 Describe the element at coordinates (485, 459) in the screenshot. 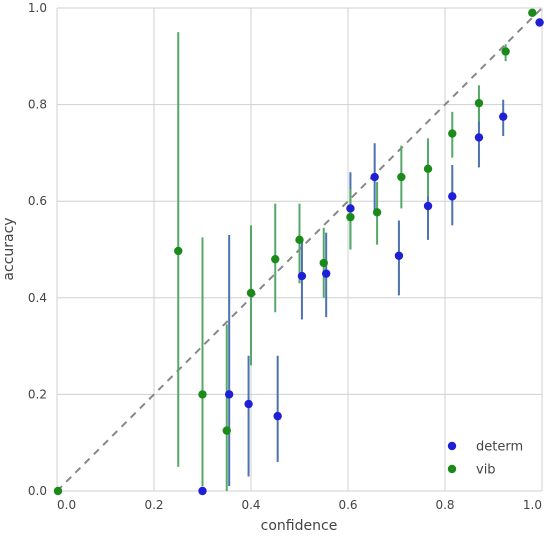

I see `legend: determ vib` at that location.